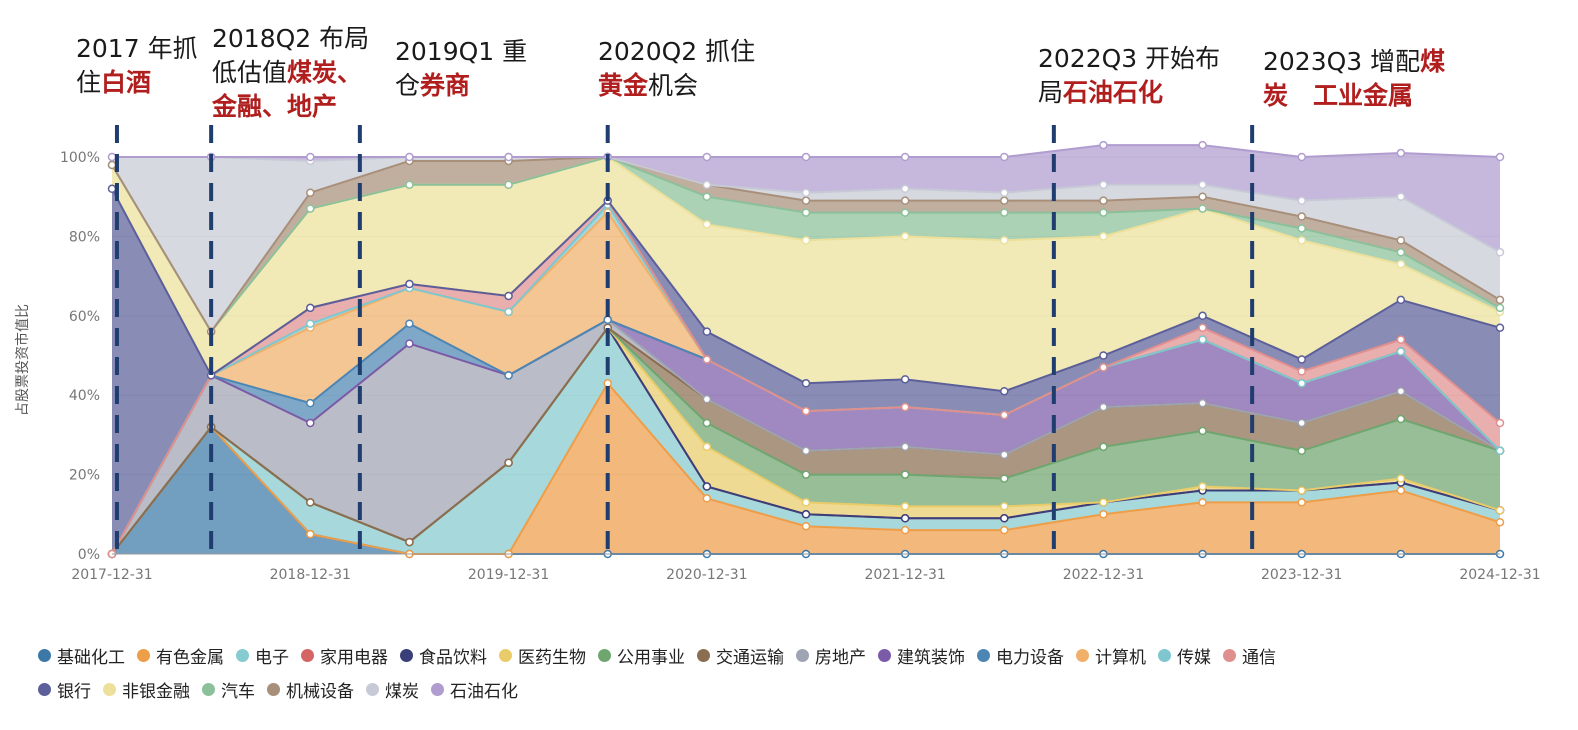 The width and height of the screenshot is (1578, 730). I want to click on legend-item: 房地产, so click(831, 655).